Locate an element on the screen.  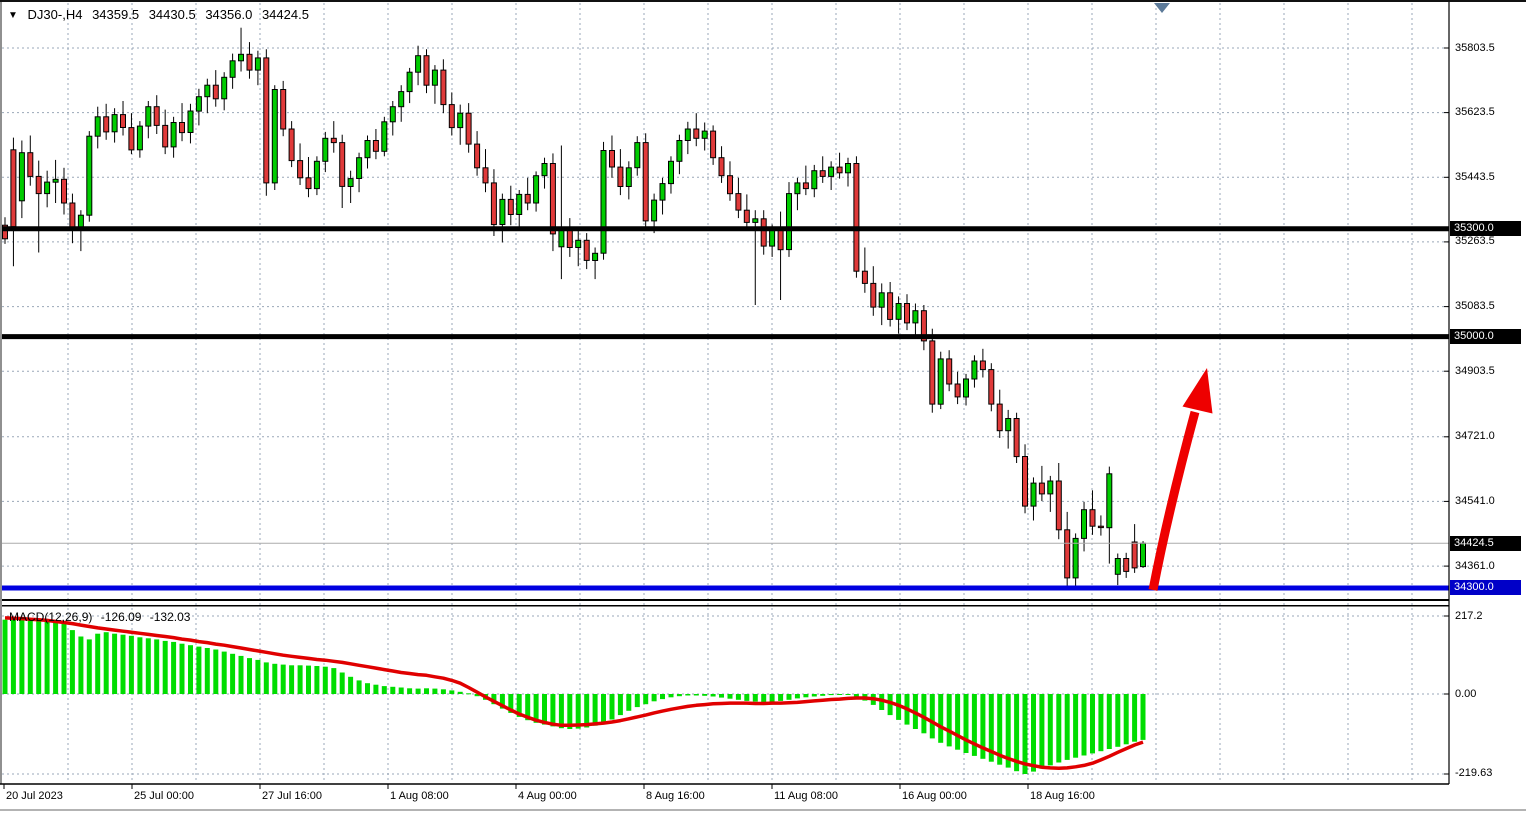
macd-tick-label: 0.00 is located at coordinates (1466, 693).